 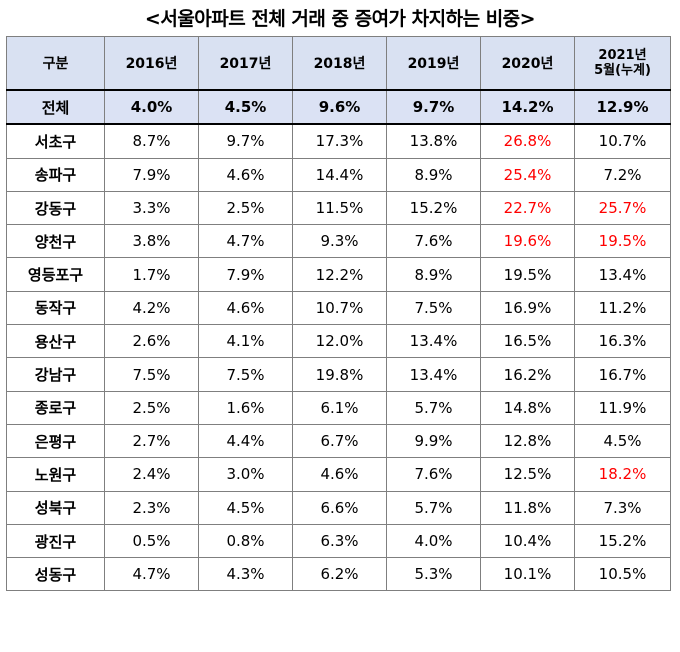 I want to click on value-cell: 22.7%, so click(x=527, y=208).